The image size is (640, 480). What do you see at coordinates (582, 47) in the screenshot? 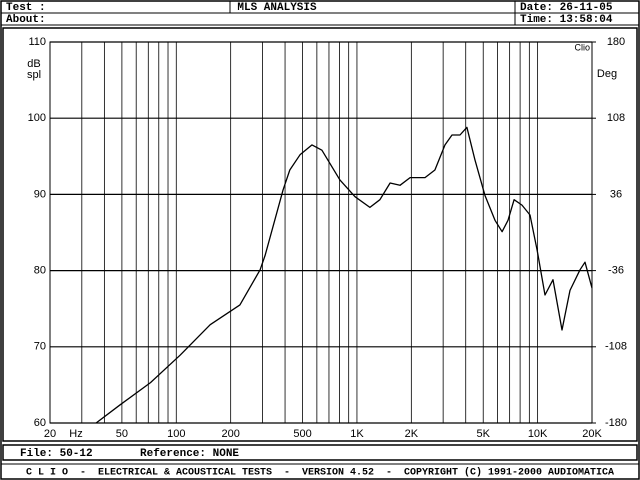
I see `annotation: Clio` at bounding box center [582, 47].